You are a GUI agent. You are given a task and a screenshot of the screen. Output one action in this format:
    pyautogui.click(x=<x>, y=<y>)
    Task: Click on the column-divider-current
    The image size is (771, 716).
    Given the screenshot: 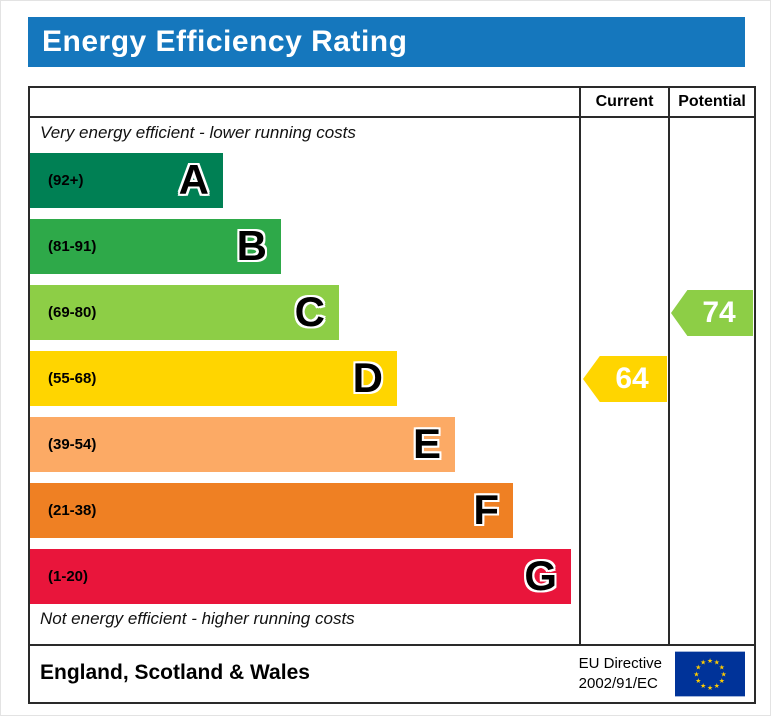 What is the action you would take?
    pyautogui.click(x=580, y=366)
    